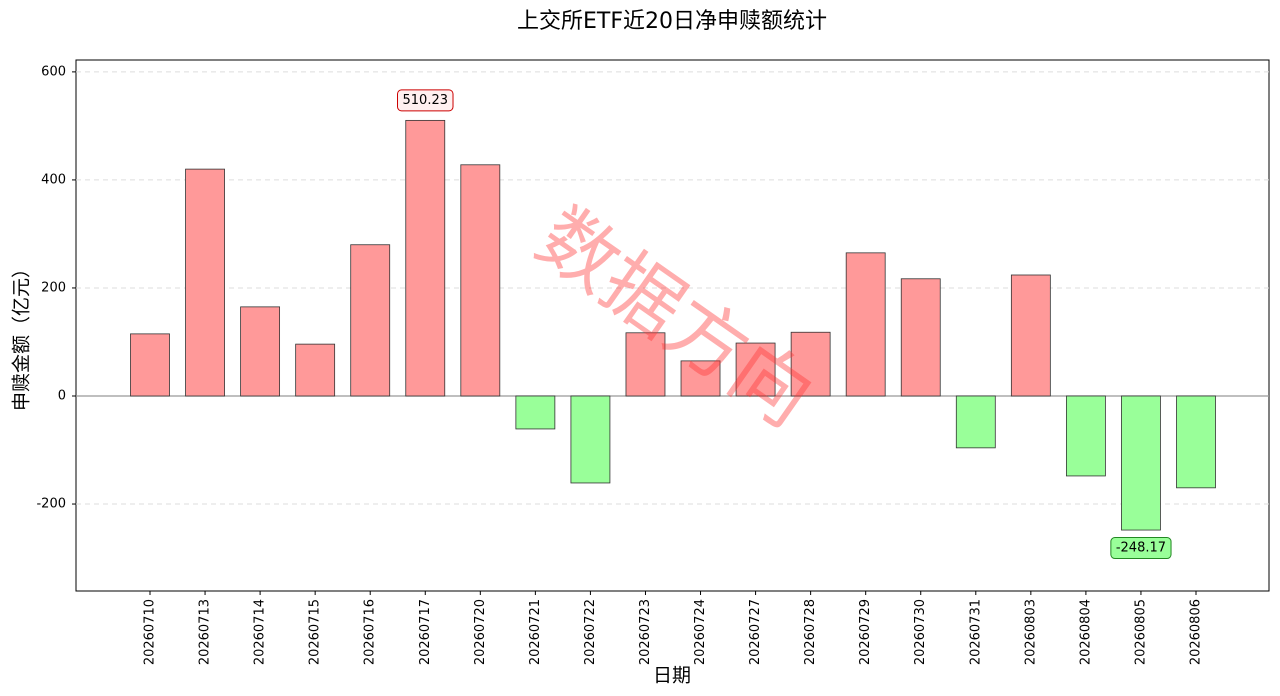 The image size is (1280, 696). I want to click on x-tick-label: 20260717, so click(425, 632).